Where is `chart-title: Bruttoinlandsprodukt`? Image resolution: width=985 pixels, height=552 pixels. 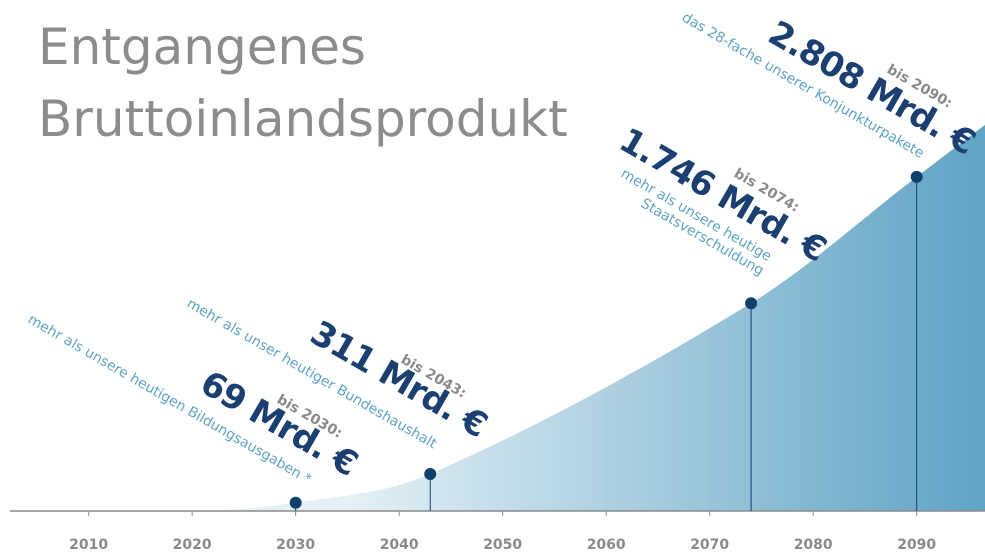
chart-title: Bruttoinlandsprodukt is located at coordinates (303, 119).